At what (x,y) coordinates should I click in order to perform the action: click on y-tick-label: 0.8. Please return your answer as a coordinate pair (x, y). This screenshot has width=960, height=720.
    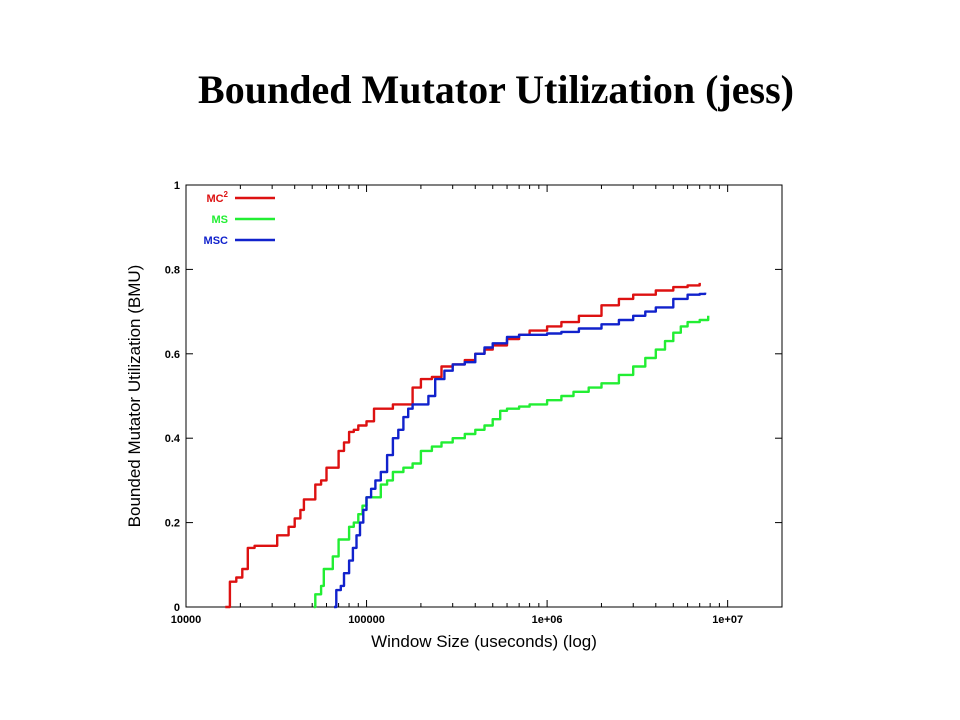
    Looking at the image, I should click on (172, 270).